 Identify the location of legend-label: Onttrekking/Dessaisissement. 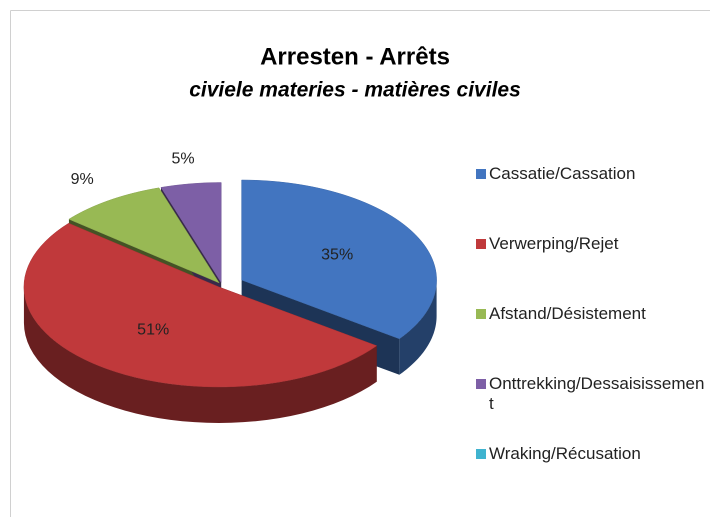
(597, 393).